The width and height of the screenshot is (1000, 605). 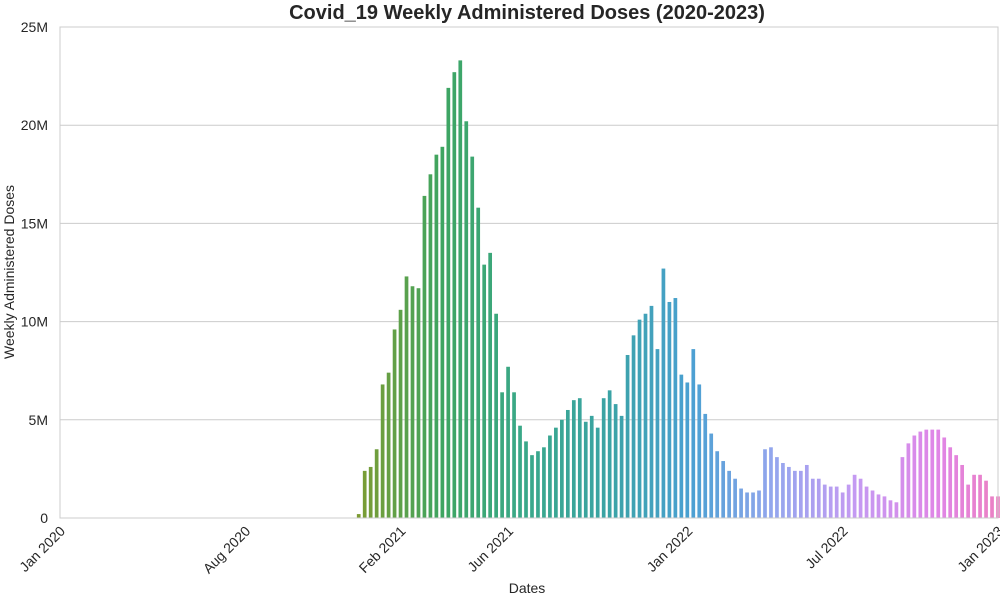 What do you see at coordinates (34, 223) in the screenshot?
I see `y-tick-label: 15M` at bounding box center [34, 223].